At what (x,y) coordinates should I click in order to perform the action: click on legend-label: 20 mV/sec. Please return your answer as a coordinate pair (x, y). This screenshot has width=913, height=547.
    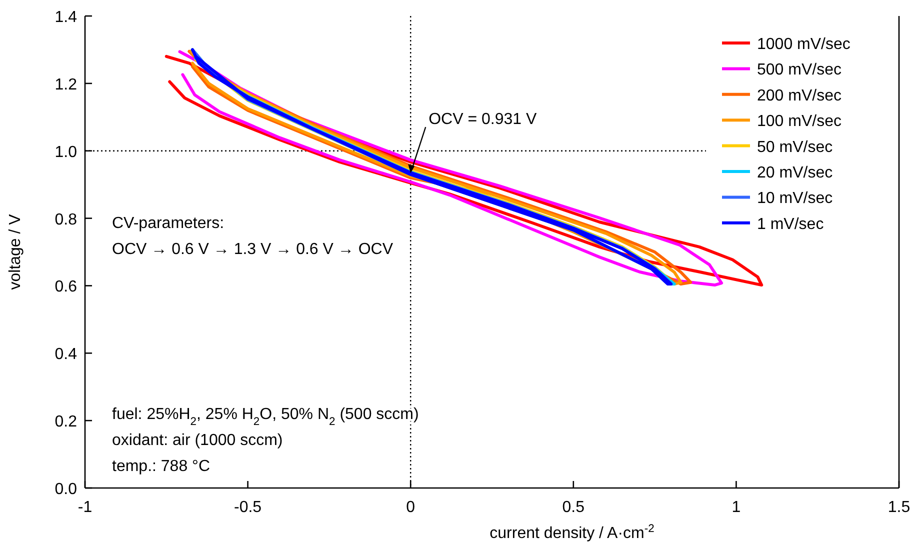
    Looking at the image, I should click on (795, 173).